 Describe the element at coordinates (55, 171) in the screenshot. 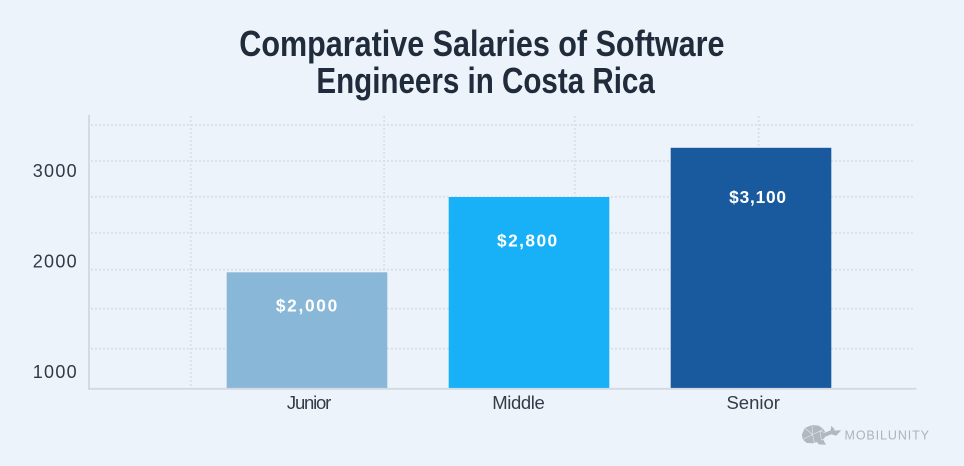

I see `svg-text: 3000` at that location.